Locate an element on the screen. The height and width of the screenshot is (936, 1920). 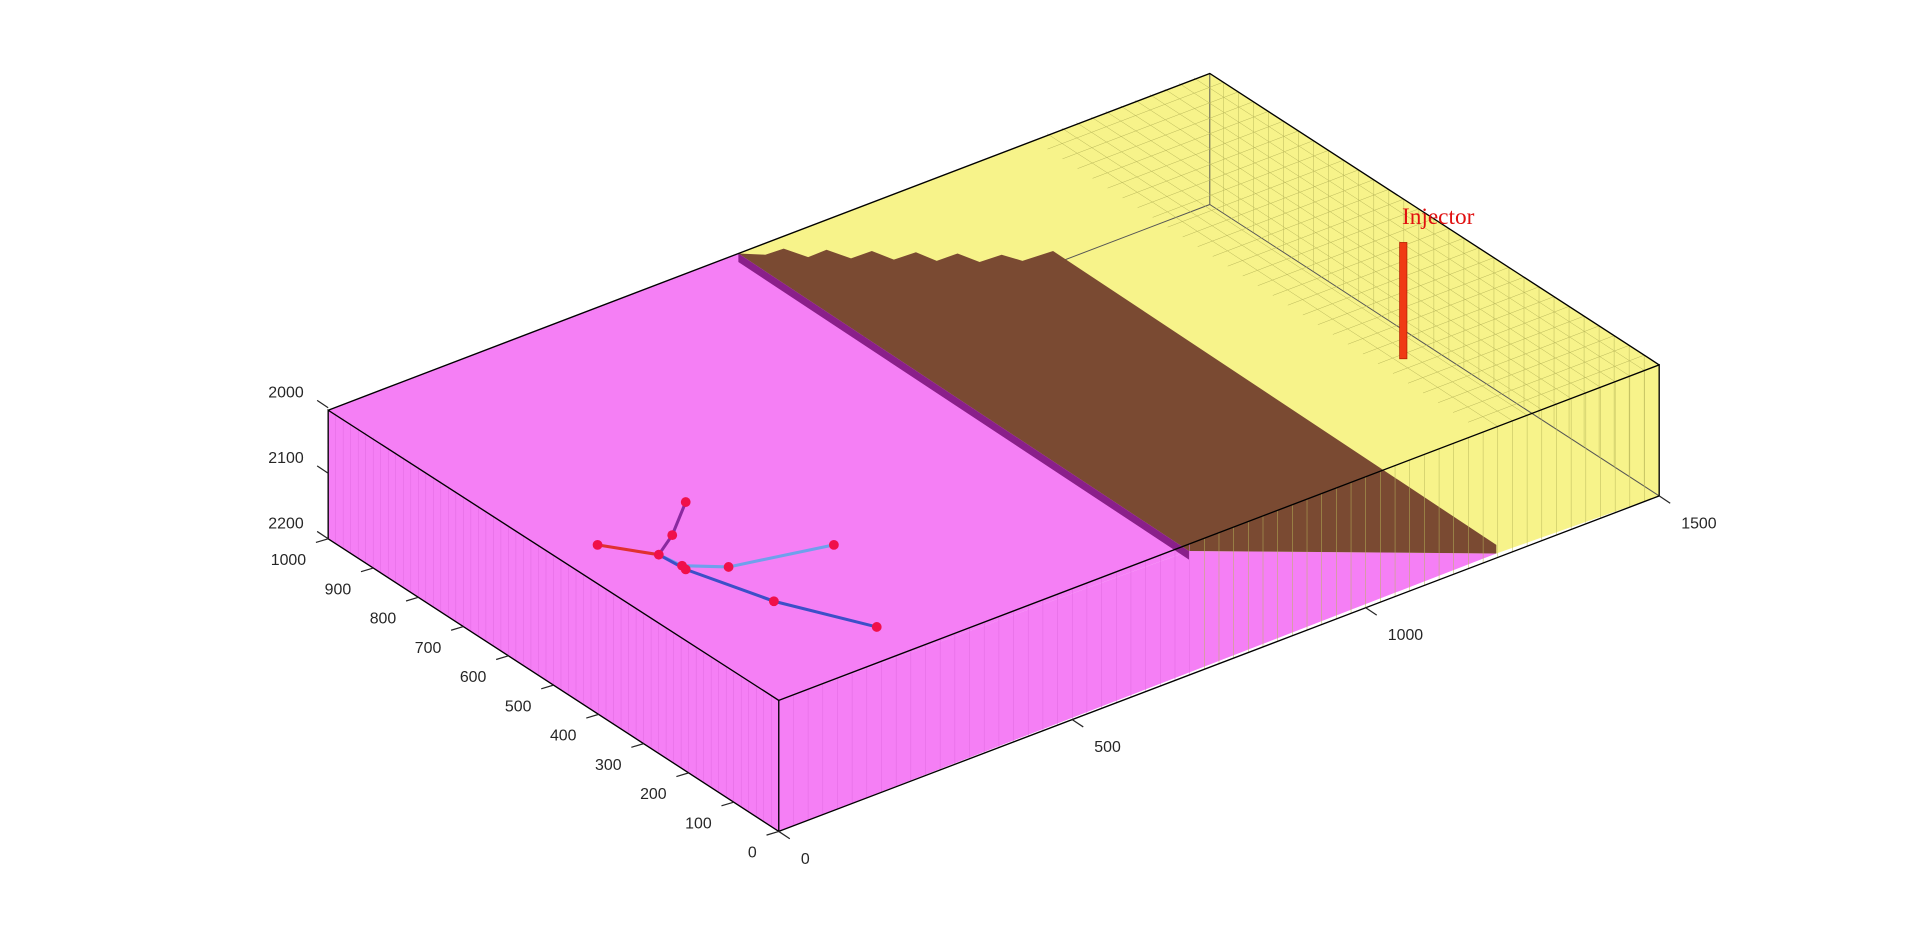
z-tick-label: 2100 is located at coordinates (286, 458).